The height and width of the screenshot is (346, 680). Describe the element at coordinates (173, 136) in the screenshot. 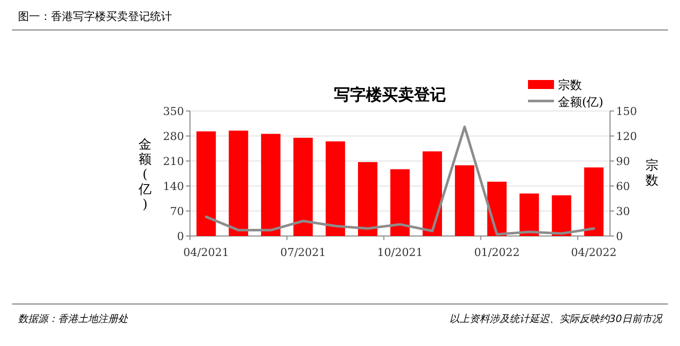

I see `y-tick-label: 280` at that location.